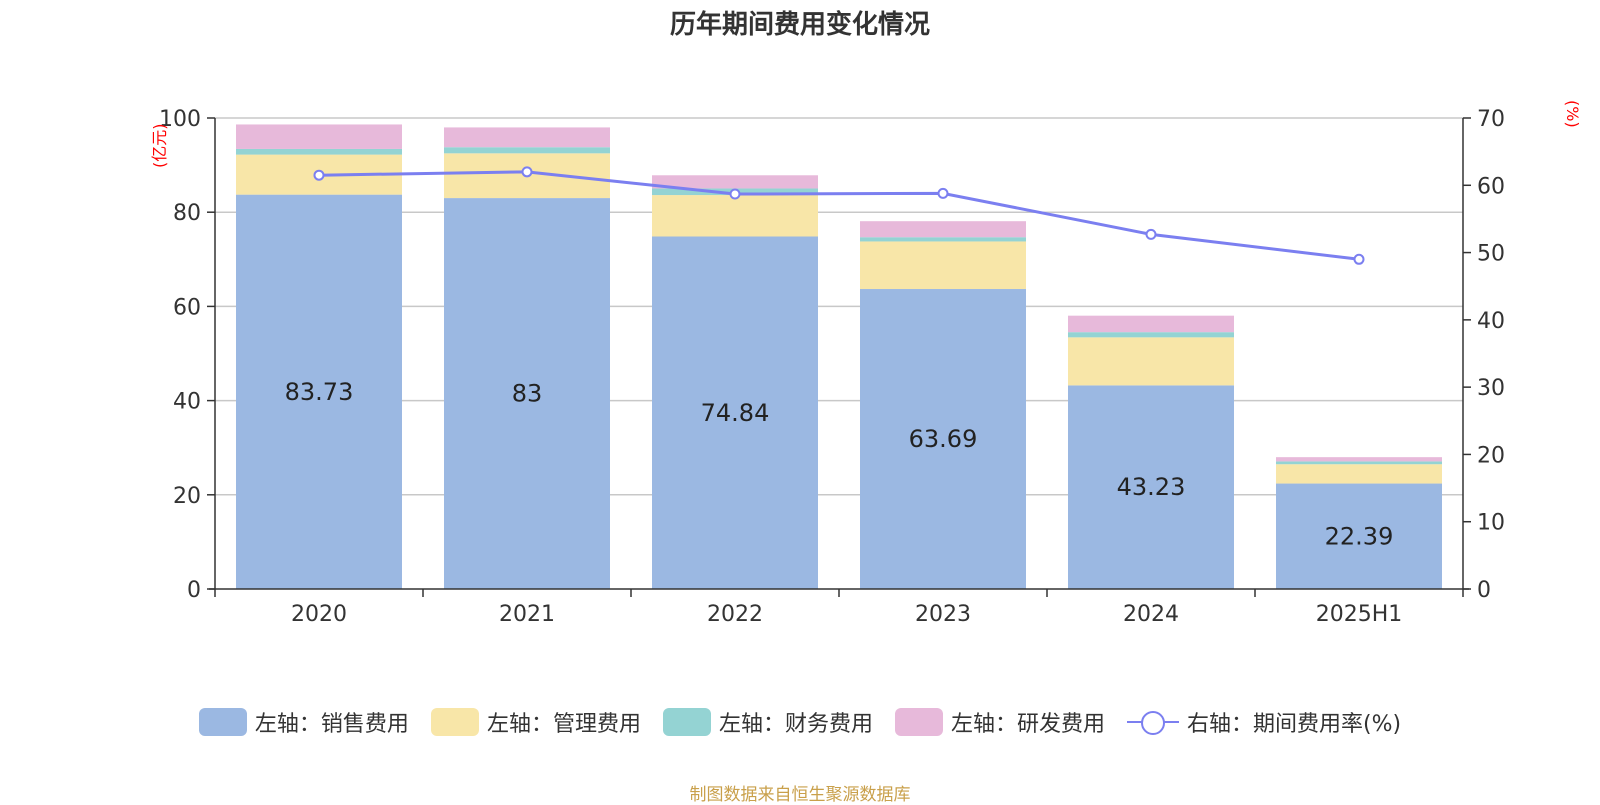  I want to click on right-tick-label: 40, so click(1491, 321).